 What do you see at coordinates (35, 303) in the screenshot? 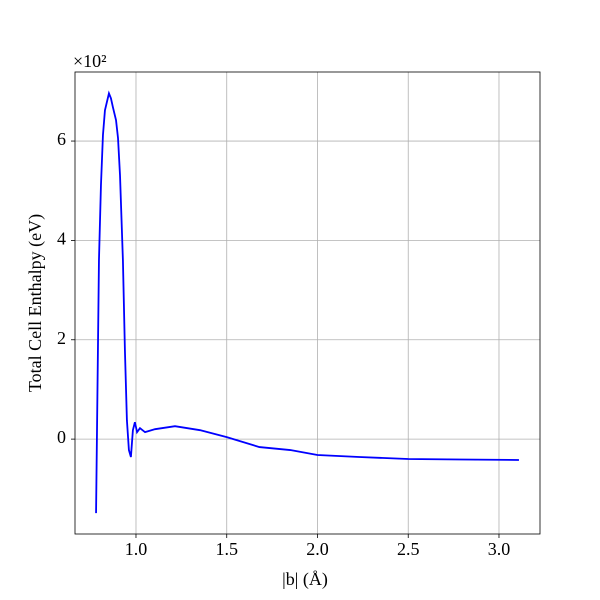
I see `y-axis-label: Total Cell Enthalpy (eV)` at bounding box center [35, 303].